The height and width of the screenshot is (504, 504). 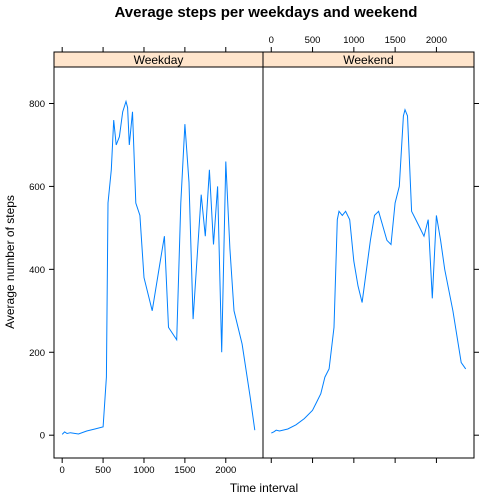 I want to click on y-tick-label: 400, so click(x=37, y=270).